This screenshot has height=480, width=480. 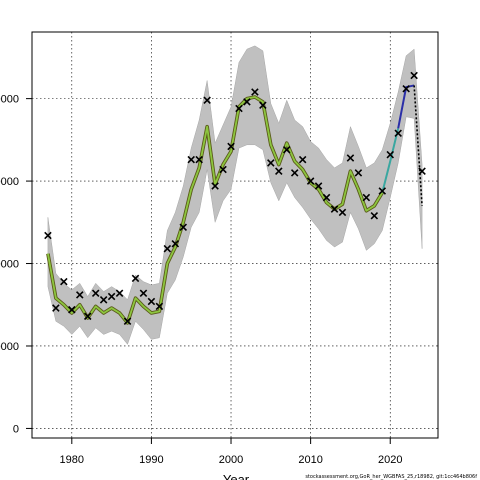 I want to click on x-axis-title: Year, so click(x=236, y=476).